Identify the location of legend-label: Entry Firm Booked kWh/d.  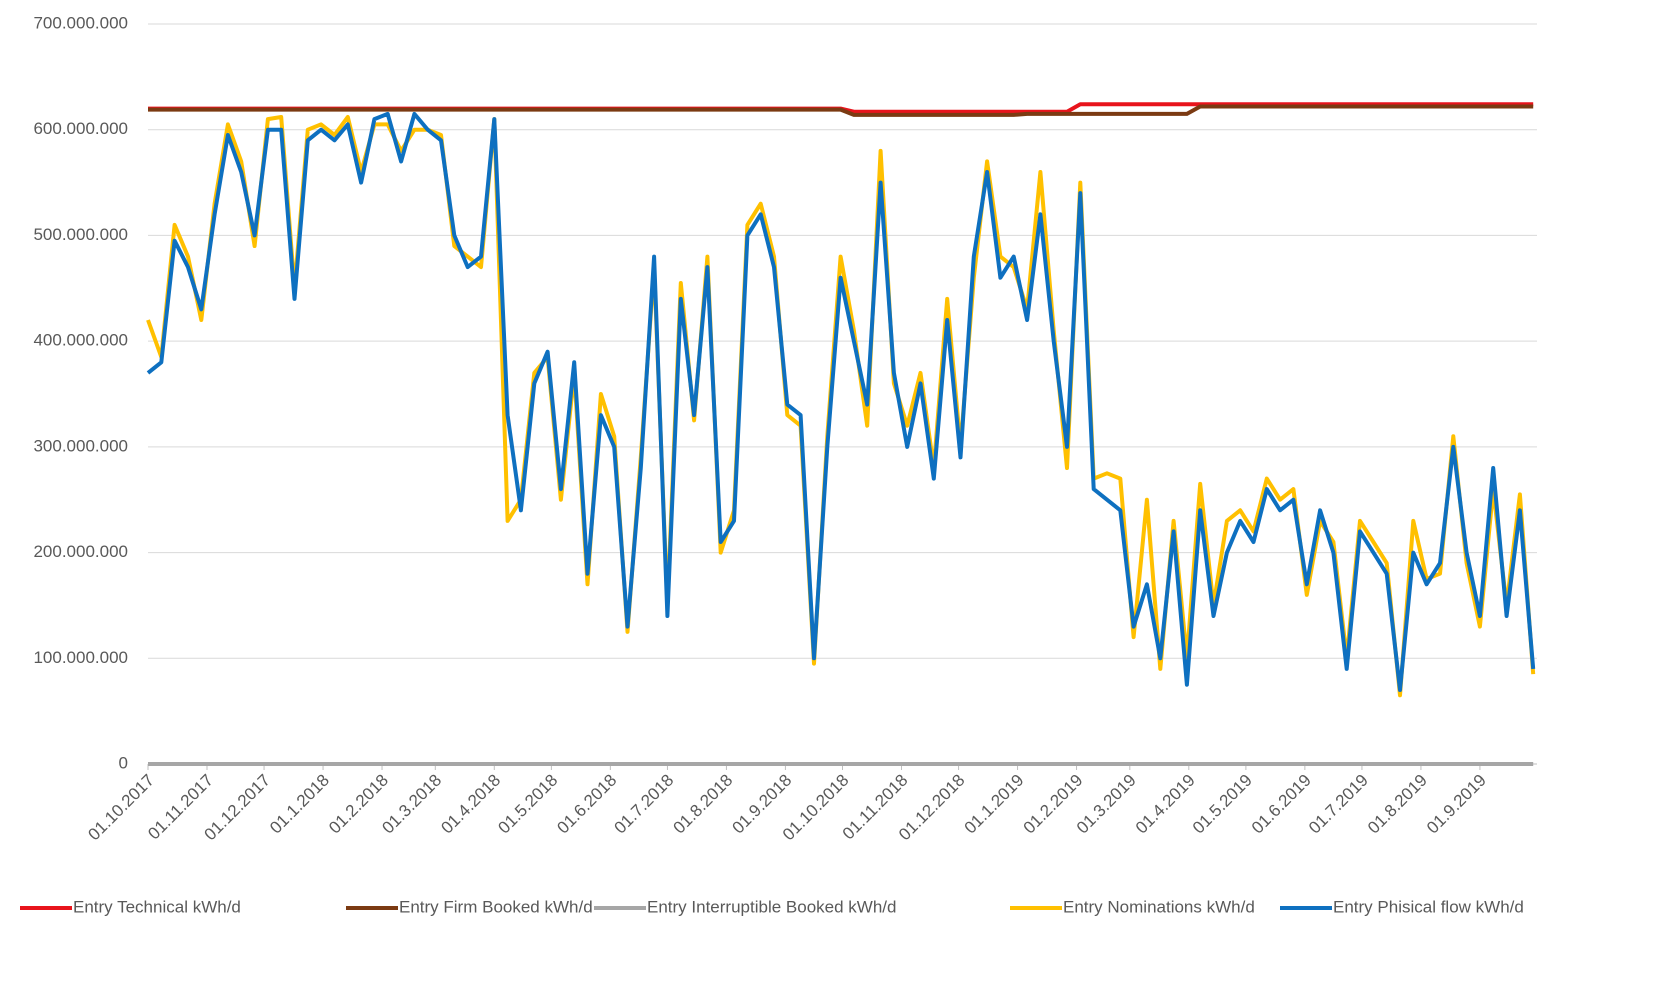
(496, 906).